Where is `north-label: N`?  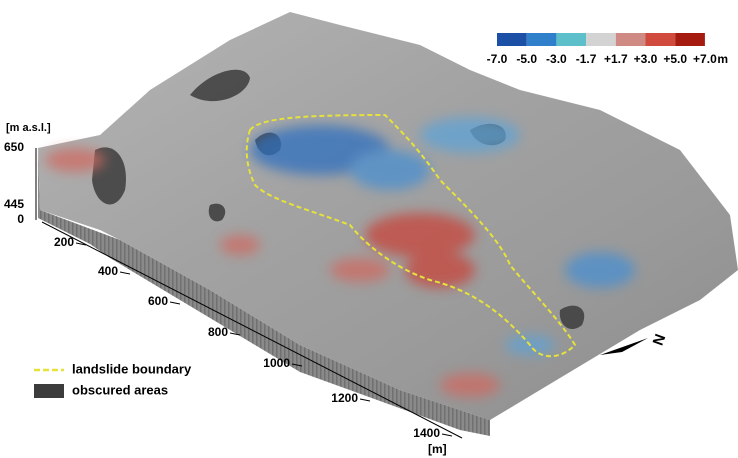 north-label: N is located at coordinates (660, 340).